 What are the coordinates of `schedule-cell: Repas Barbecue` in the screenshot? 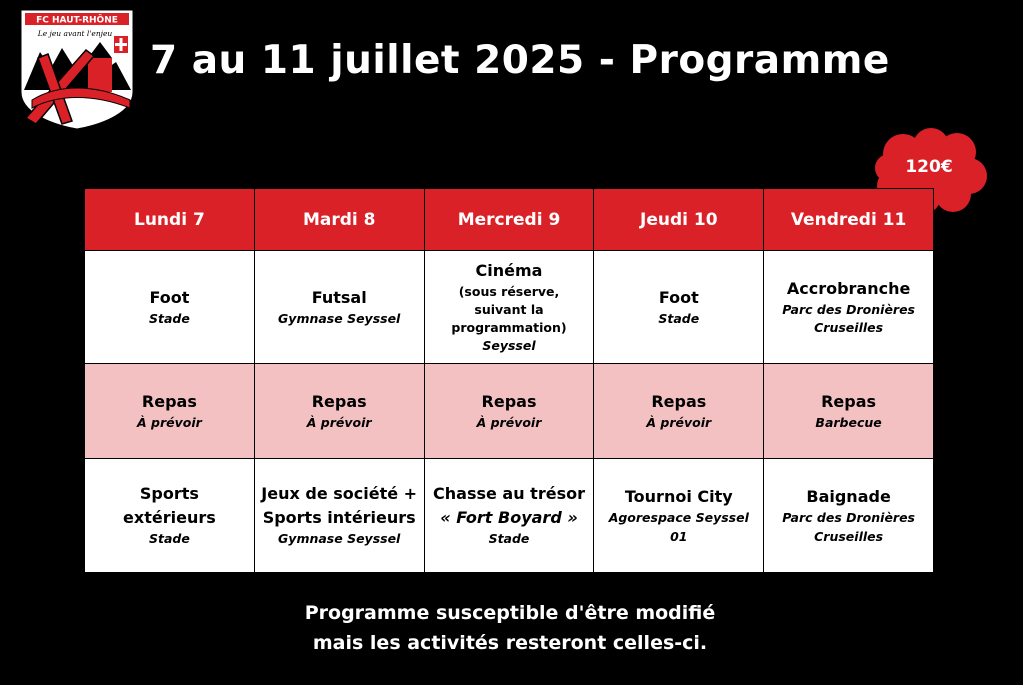 It's located at (848, 411).